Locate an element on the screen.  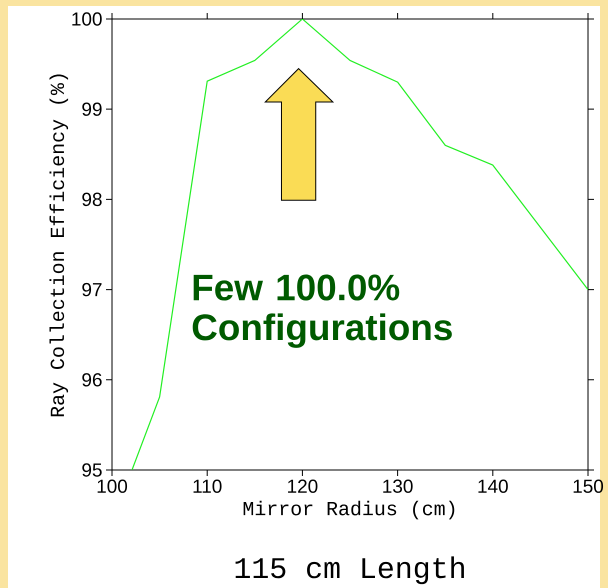
x-axis-title: Mirror Radius (cm) is located at coordinates (349, 510).